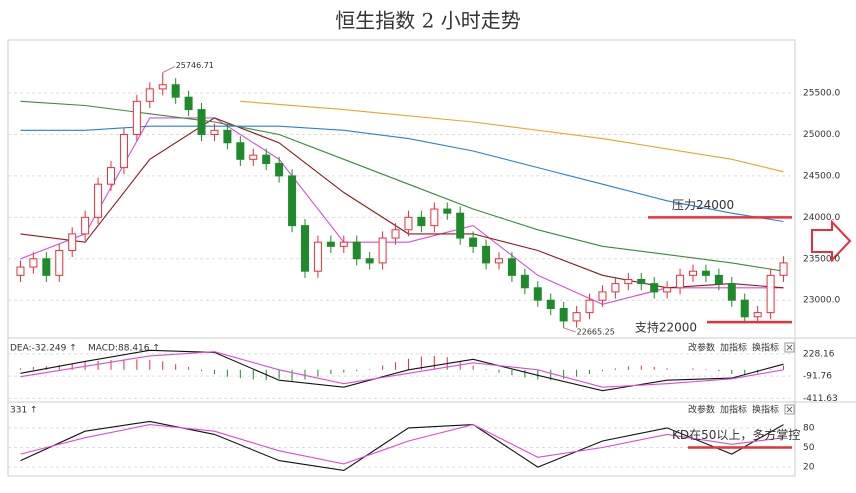 The image size is (856, 493). What do you see at coordinates (821, 259) in the screenshot?
I see `y-tick-label: 23500.0` at bounding box center [821, 259].